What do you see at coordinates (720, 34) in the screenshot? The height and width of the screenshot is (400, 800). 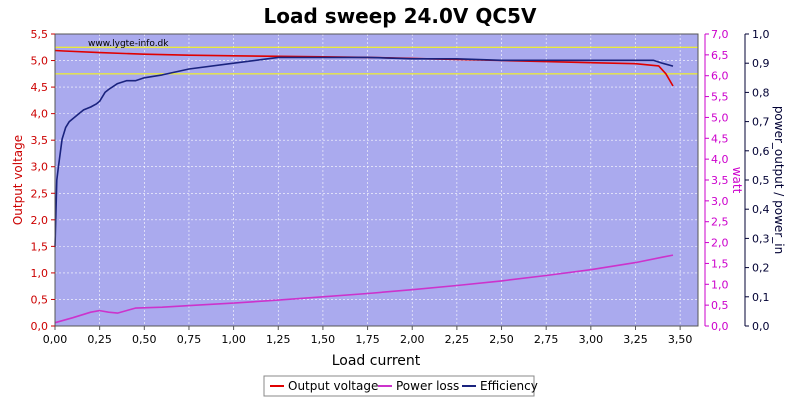 I see `watt-tick-label: 7,0` at bounding box center [720, 34].